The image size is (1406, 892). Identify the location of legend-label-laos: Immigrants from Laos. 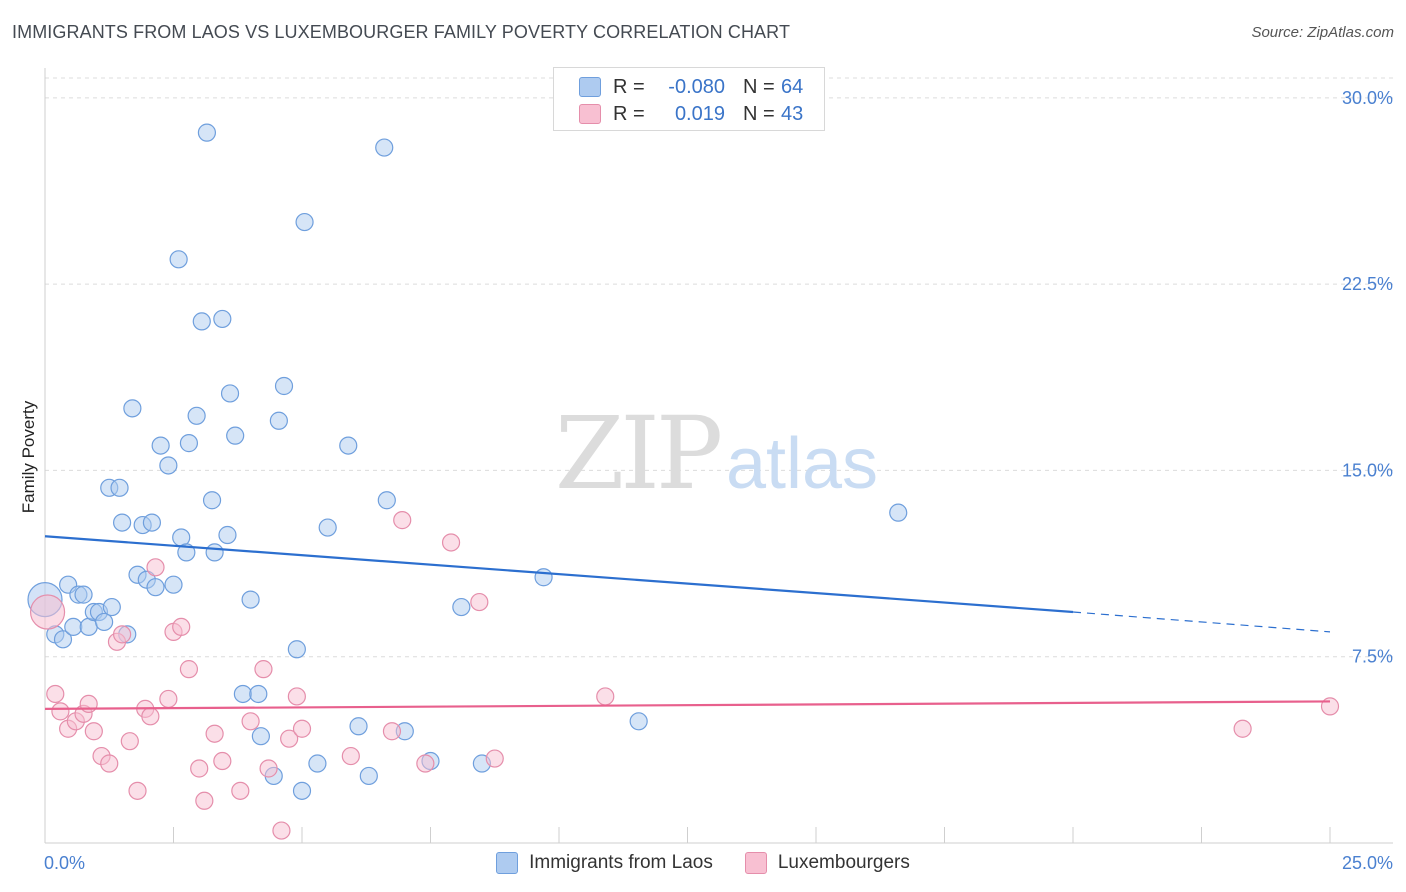
(621, 862).